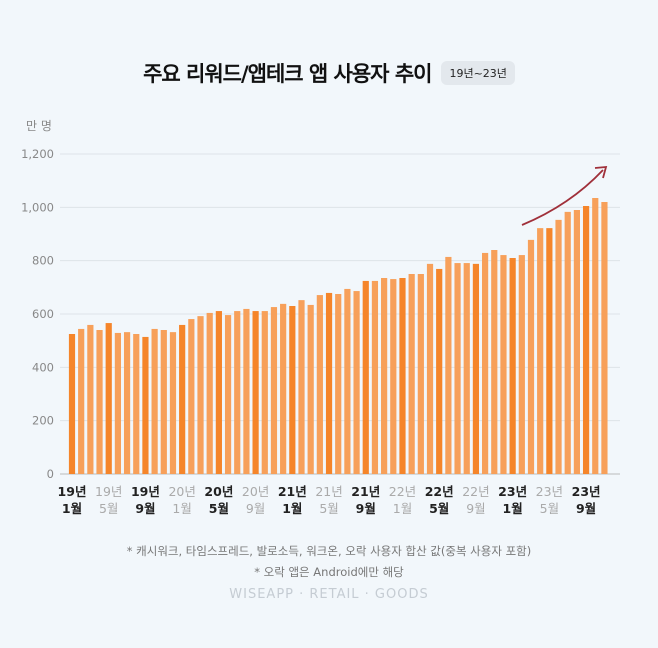  Describe the element at coordinates (43, 261) in the screenshot. I see `y-tick-label: 800` at that location.